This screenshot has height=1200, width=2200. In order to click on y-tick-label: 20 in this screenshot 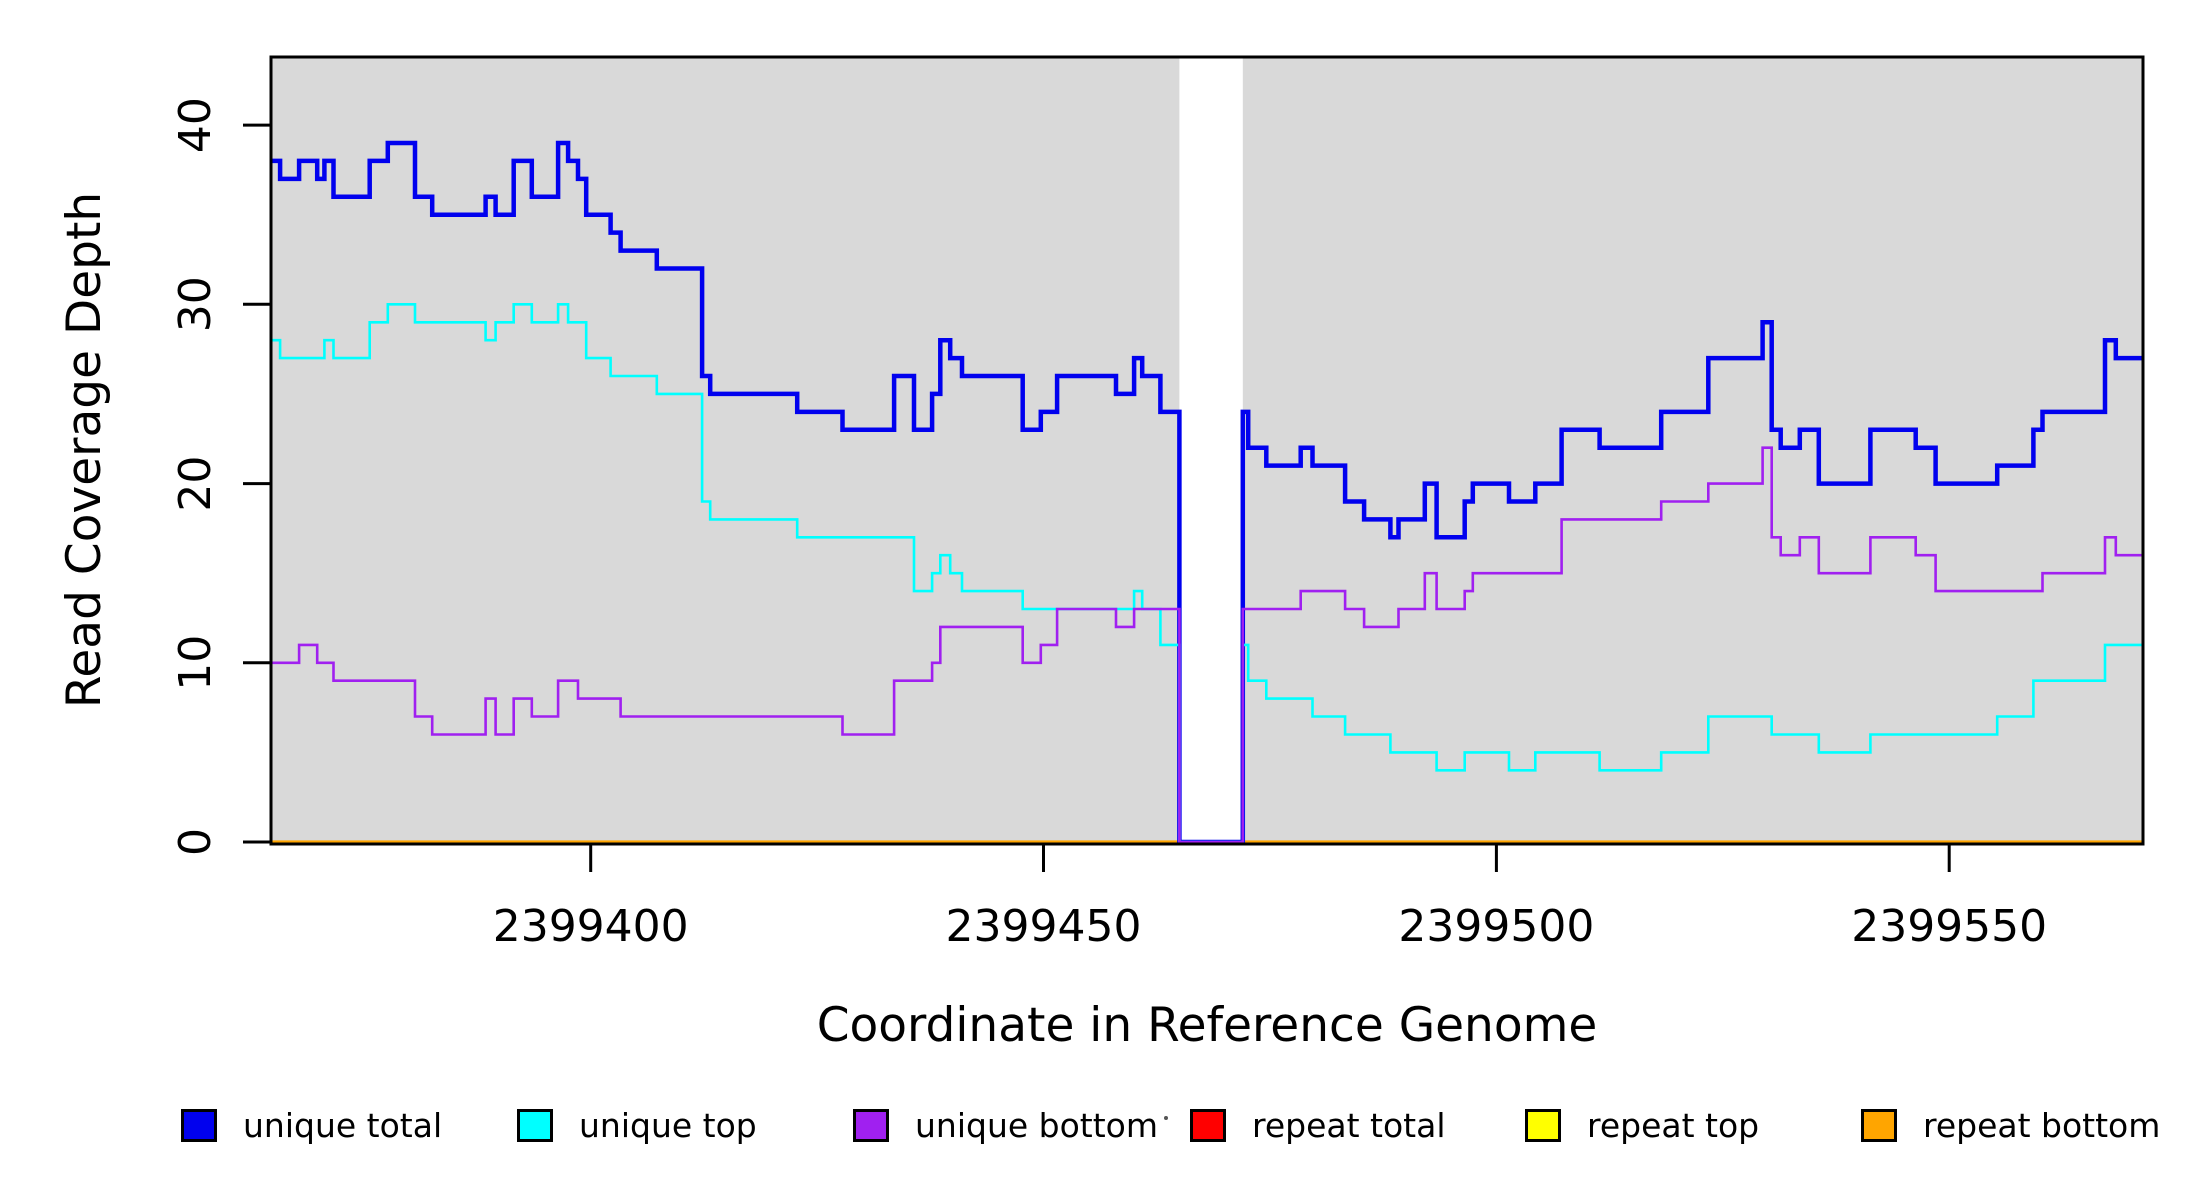, I will do `click(195, 484)`.